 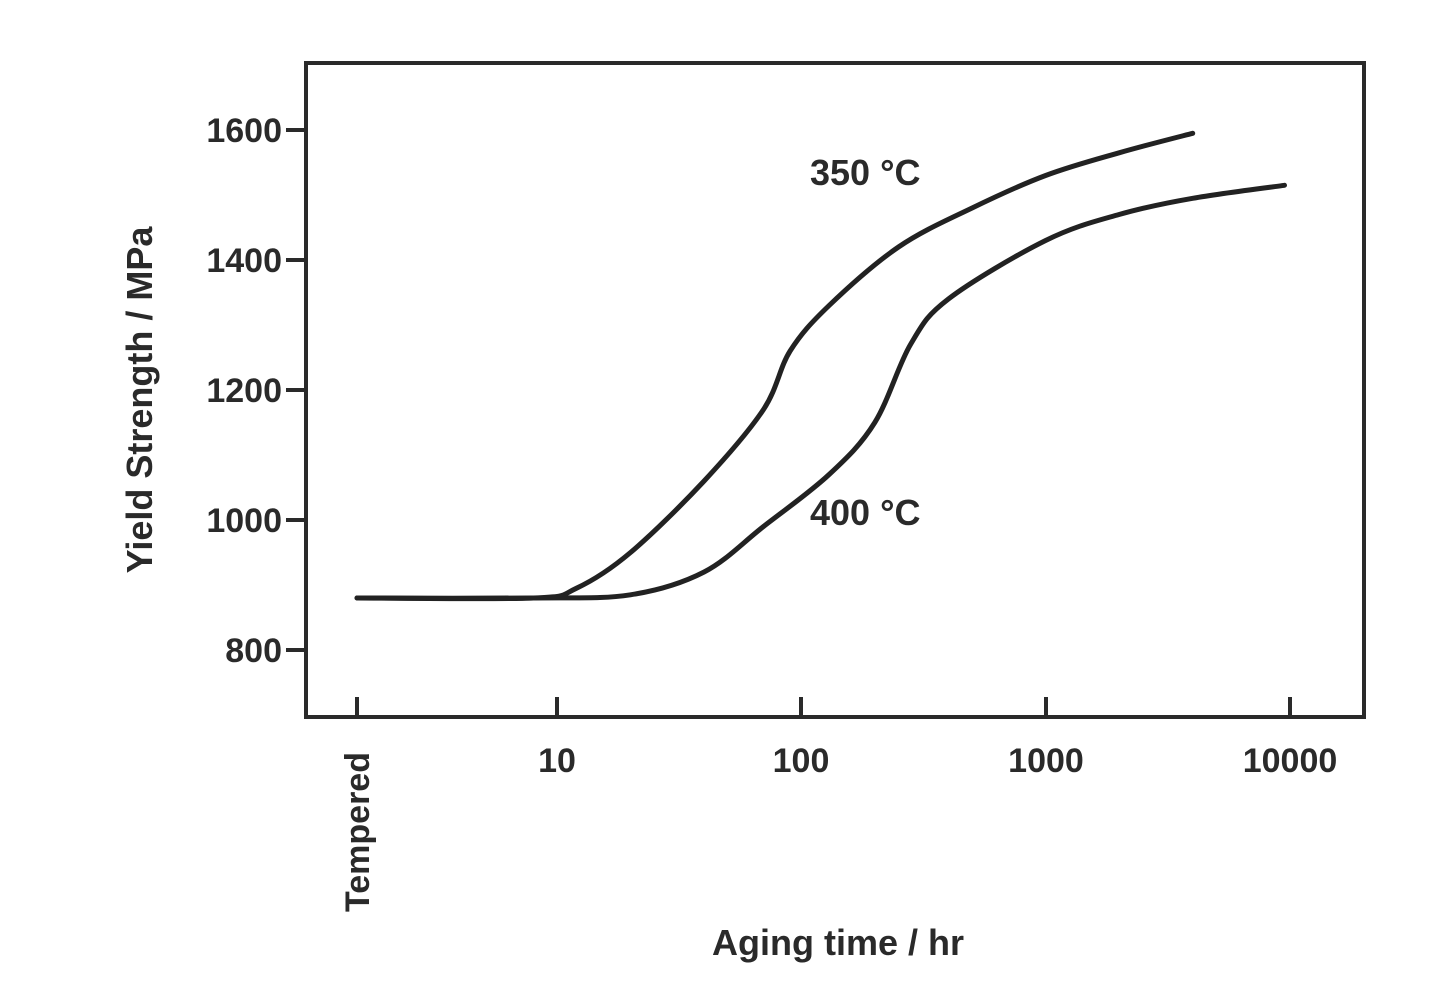 I want to click on y-axis-title: Yield Strength / MPa, so click(x=139, y=400).